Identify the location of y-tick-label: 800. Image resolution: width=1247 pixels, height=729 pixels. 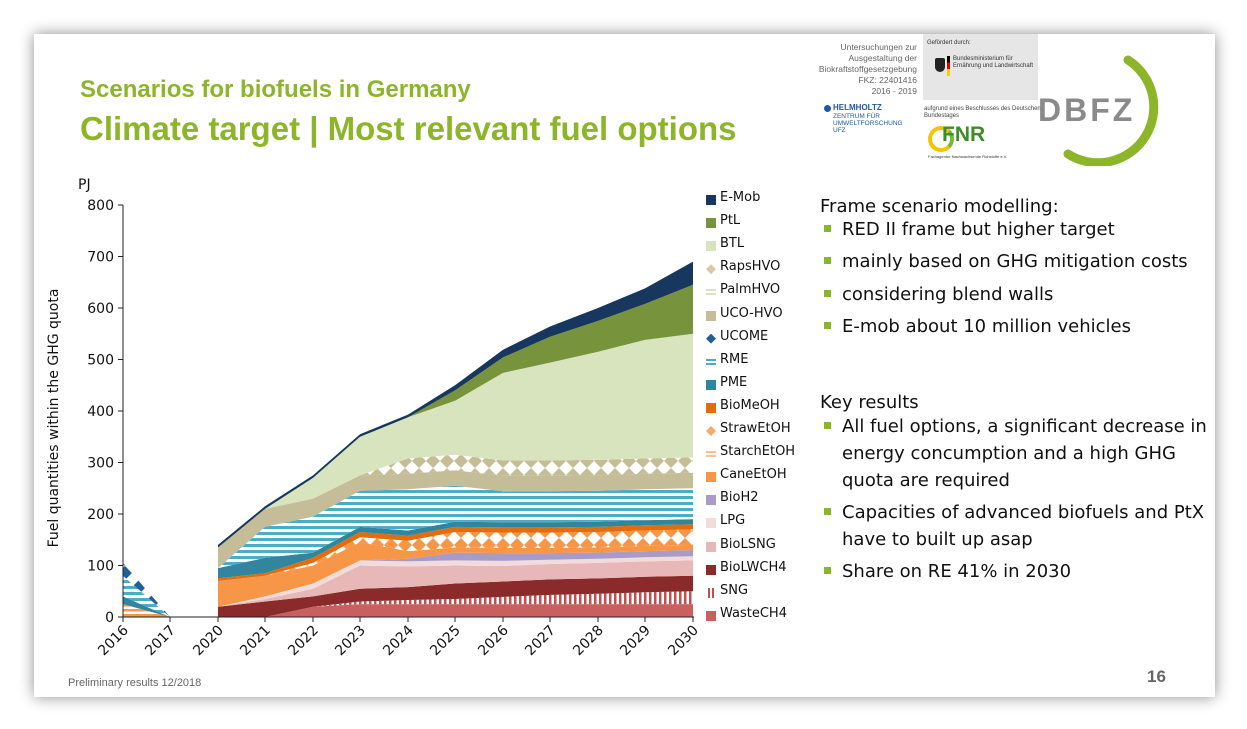
(100, 206).